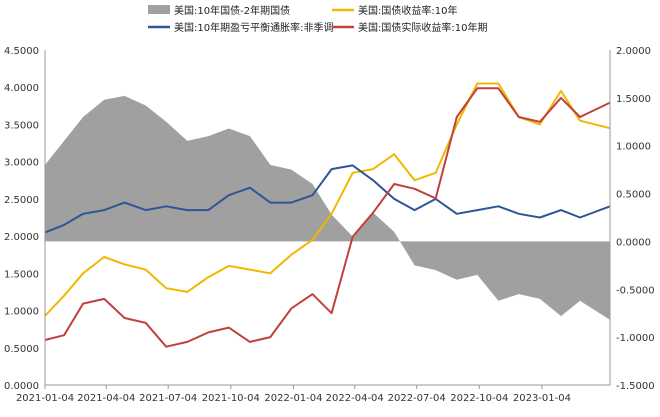 Image resolution: width=660 pixels, height=417 pixels. What do you see at coordinates (21, 125) in the screenshot?
I see `y-left-tick-label: 3.5000` at bounding box center [21, 125].